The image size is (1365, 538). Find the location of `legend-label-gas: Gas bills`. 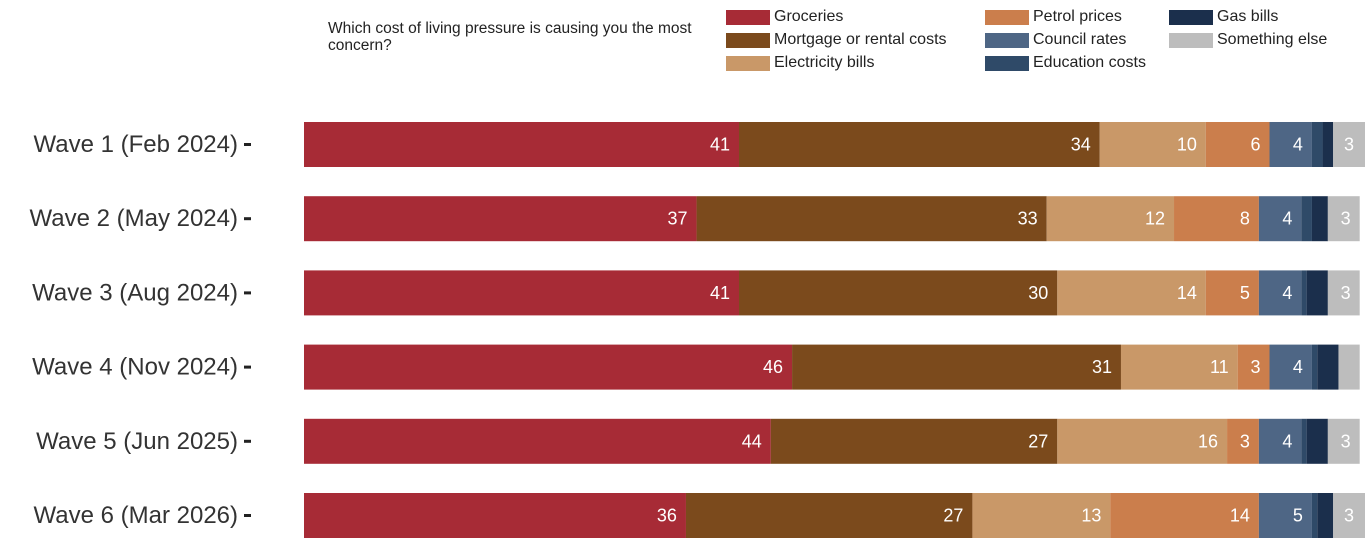

legend-label-gas: Gas bills is located at coordinates (1248, 16).